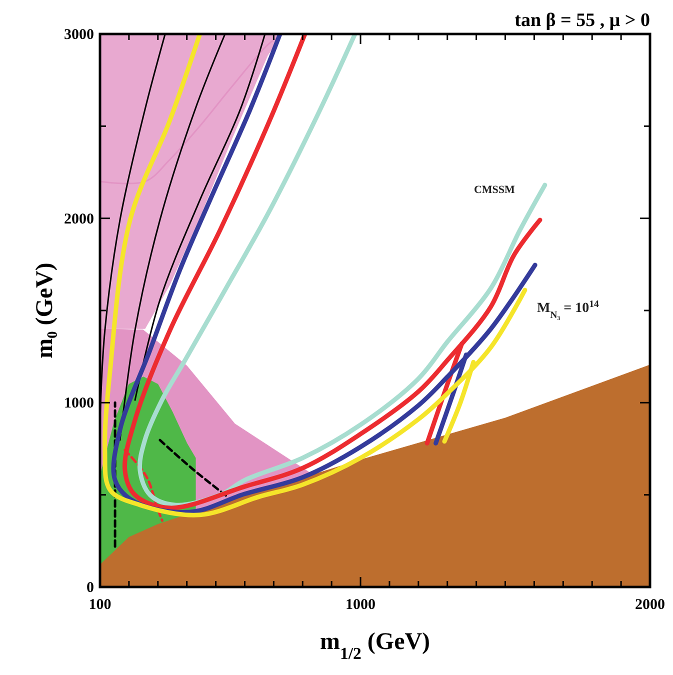 The height and width of the screenshot is (675, 673). What do you see at coordinates (650, 605) in the screenshot?
I see `x-tick-label: 2000` at bounding box center [650, 605].